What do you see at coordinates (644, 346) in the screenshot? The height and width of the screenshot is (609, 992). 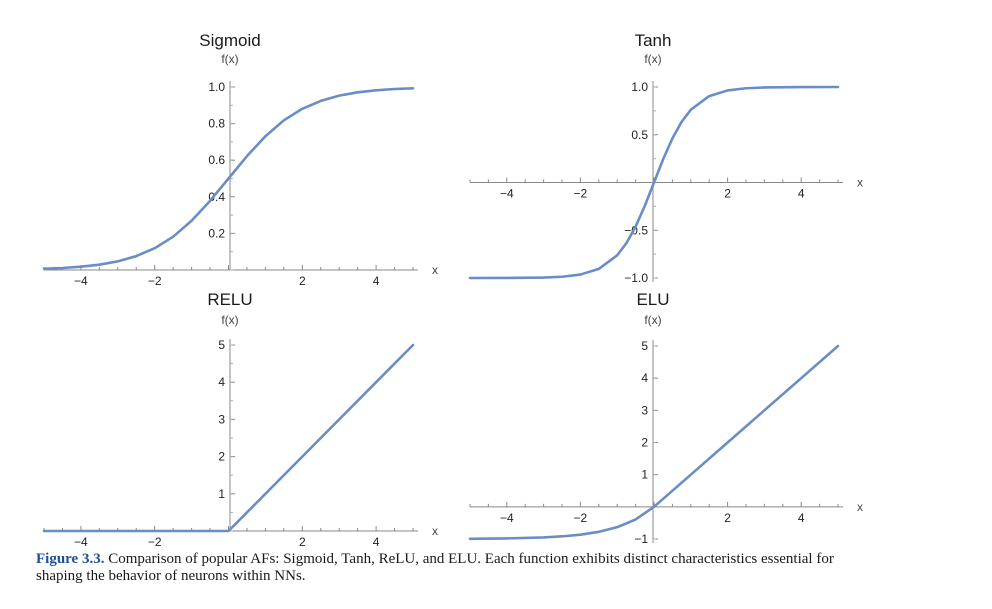 I see `elu-y-tick-label: 5` at bounding box center [644, 346].